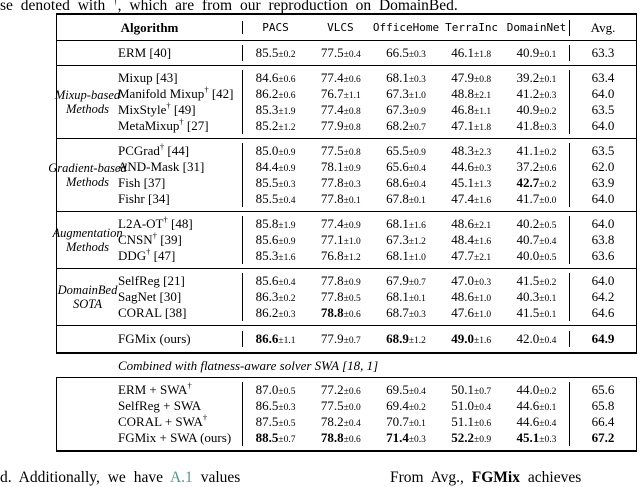 The width and height of the screenshot is (640, 487). I want to click on score-cell: 42.0±0.4, so click(536, 339).